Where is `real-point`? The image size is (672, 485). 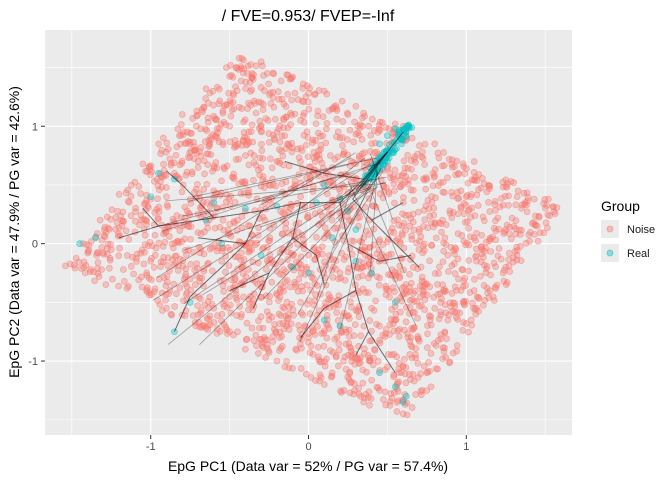
real-point is located at coordinates (389, 158).